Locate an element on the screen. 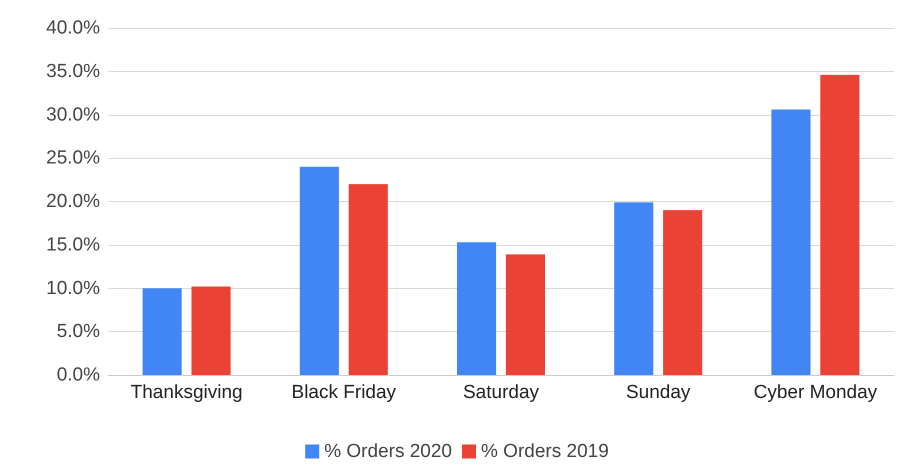  y-tick-label: 20.0% is located at coordinates (73, 201).